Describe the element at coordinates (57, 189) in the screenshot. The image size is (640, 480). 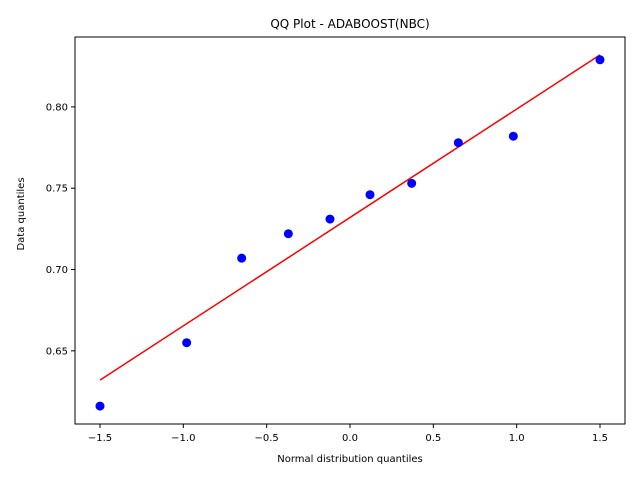
I see `y-tick-label: 0.75` at that location.